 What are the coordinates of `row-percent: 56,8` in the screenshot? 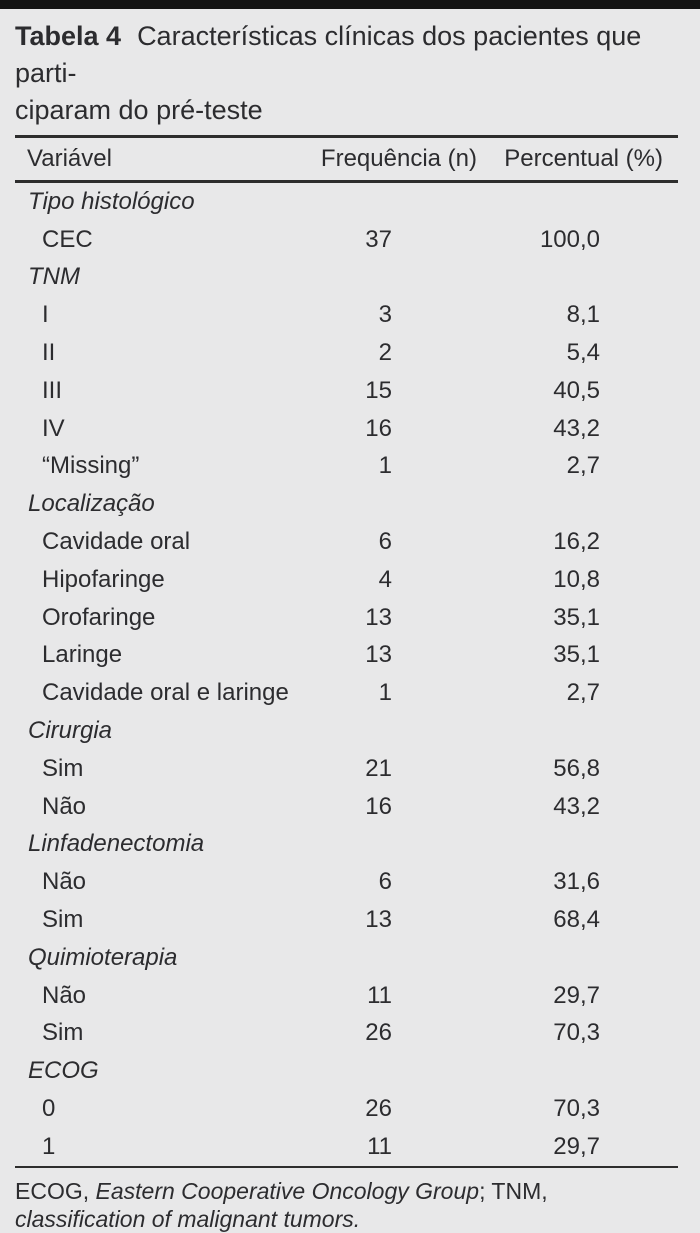 It's located at (576, 768).